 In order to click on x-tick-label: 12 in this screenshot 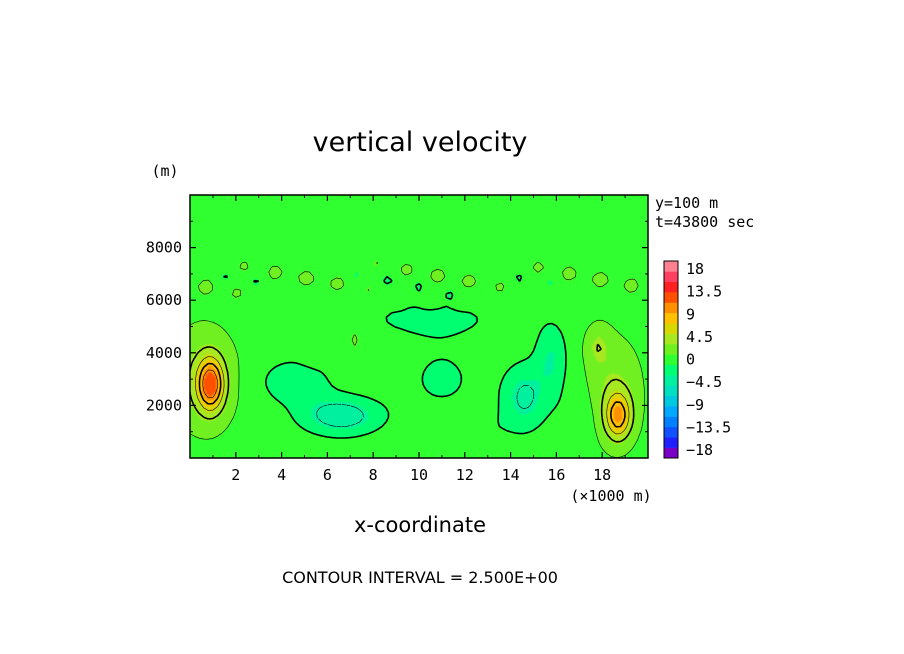, I will do `click(465, 475)`.